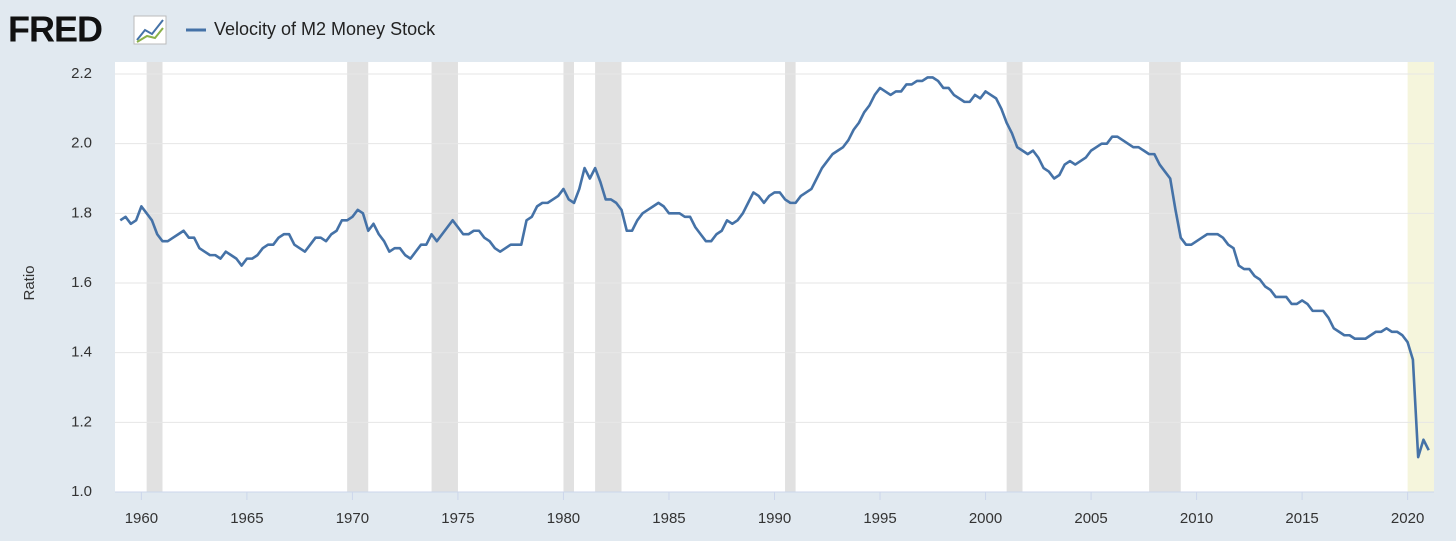 The width and height of the screenshot is (1456, 541). Describe the element at coordinates (563, 518) in the screenshot. I see `x-tick-label: 1980` at that location.